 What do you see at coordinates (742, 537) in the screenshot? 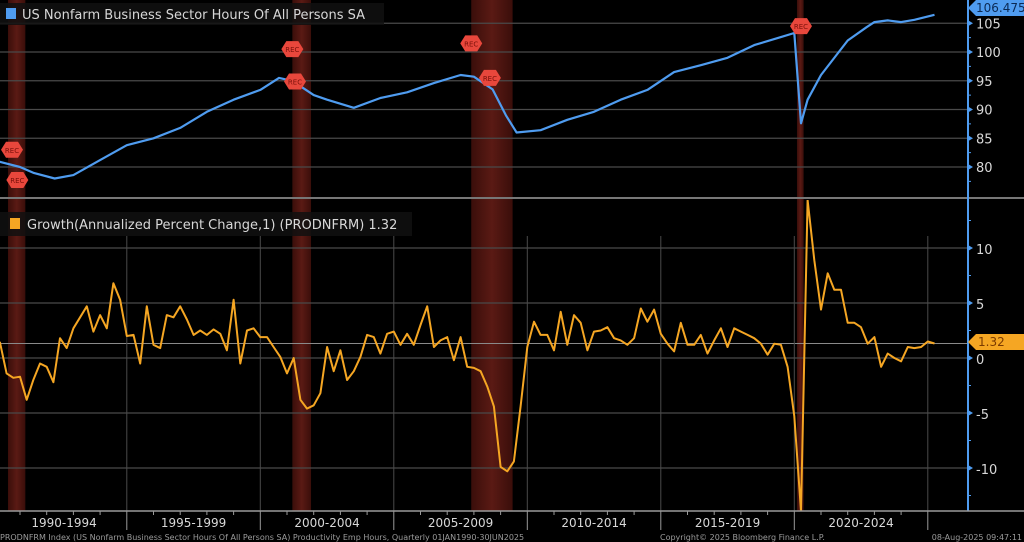
I see `footer-copyright: Copyright© 2025 Bloomberg Finance L.P.` at bounding box center [742, 537].